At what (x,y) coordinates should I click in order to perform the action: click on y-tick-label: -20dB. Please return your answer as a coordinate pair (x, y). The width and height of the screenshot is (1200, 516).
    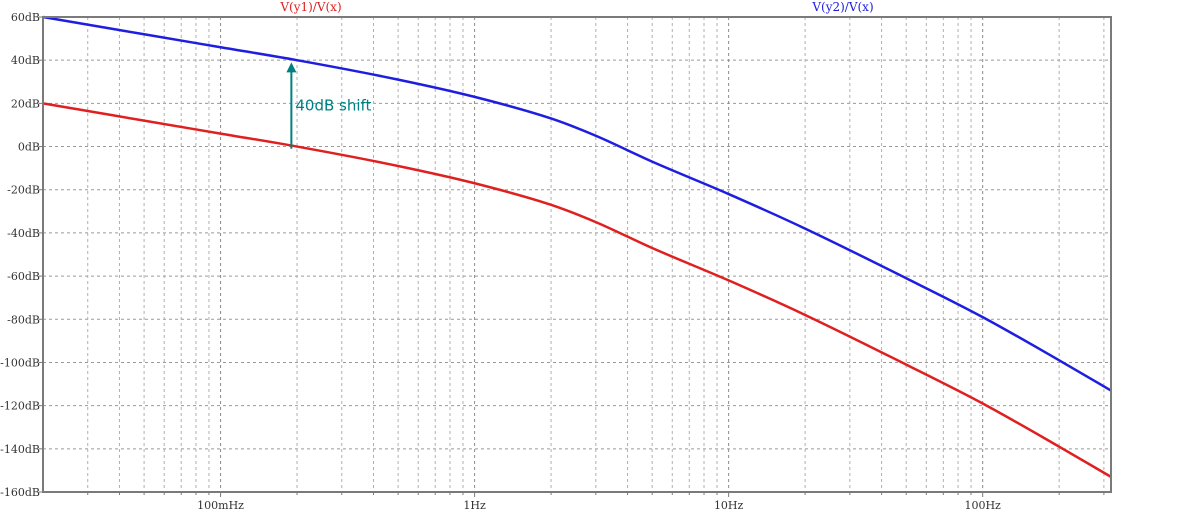
    Looking at the image, I should click on (23, 190).